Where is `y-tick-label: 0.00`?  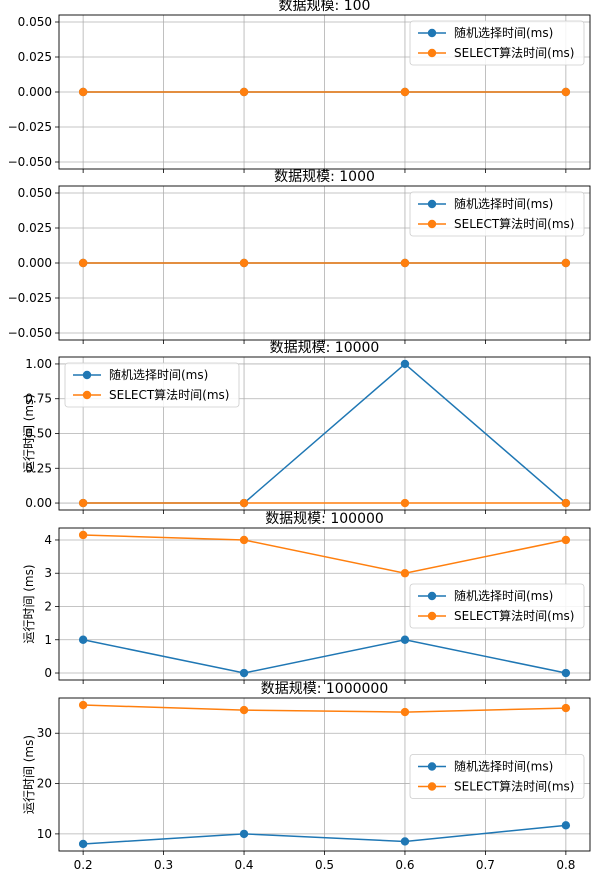 y-tick-label: 0.00 is located at coordinates (38, 503).